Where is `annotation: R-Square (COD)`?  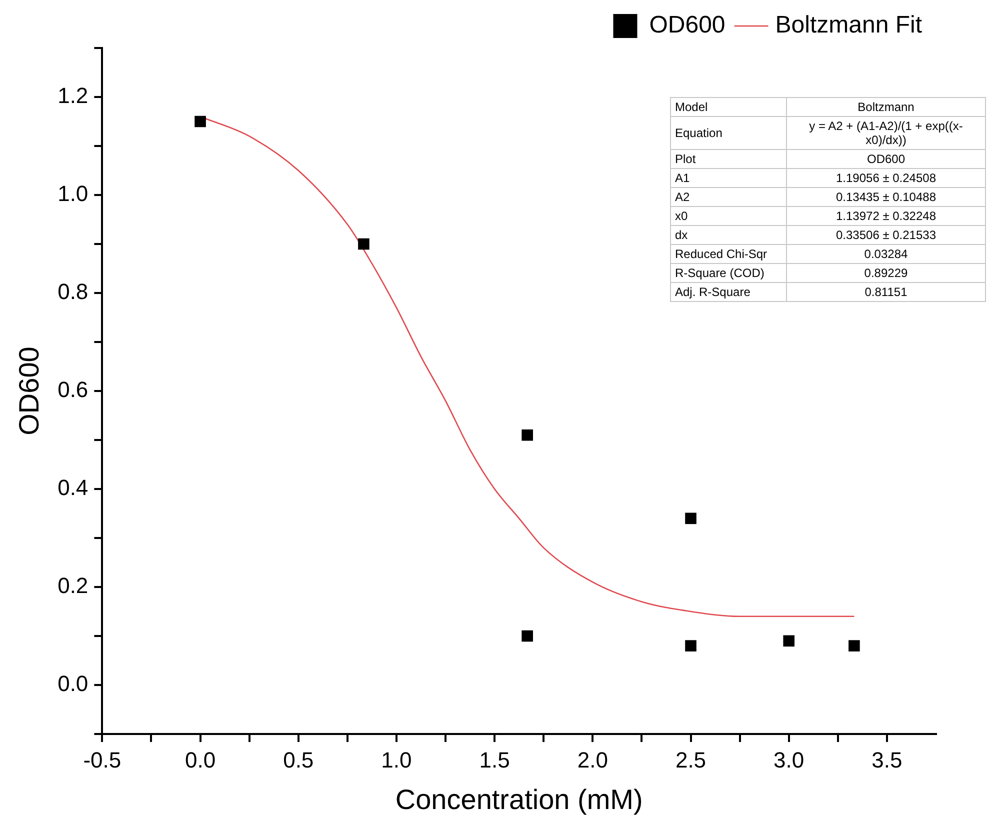 annotation: R-Square (COD) is located at coordinates (728, 273).